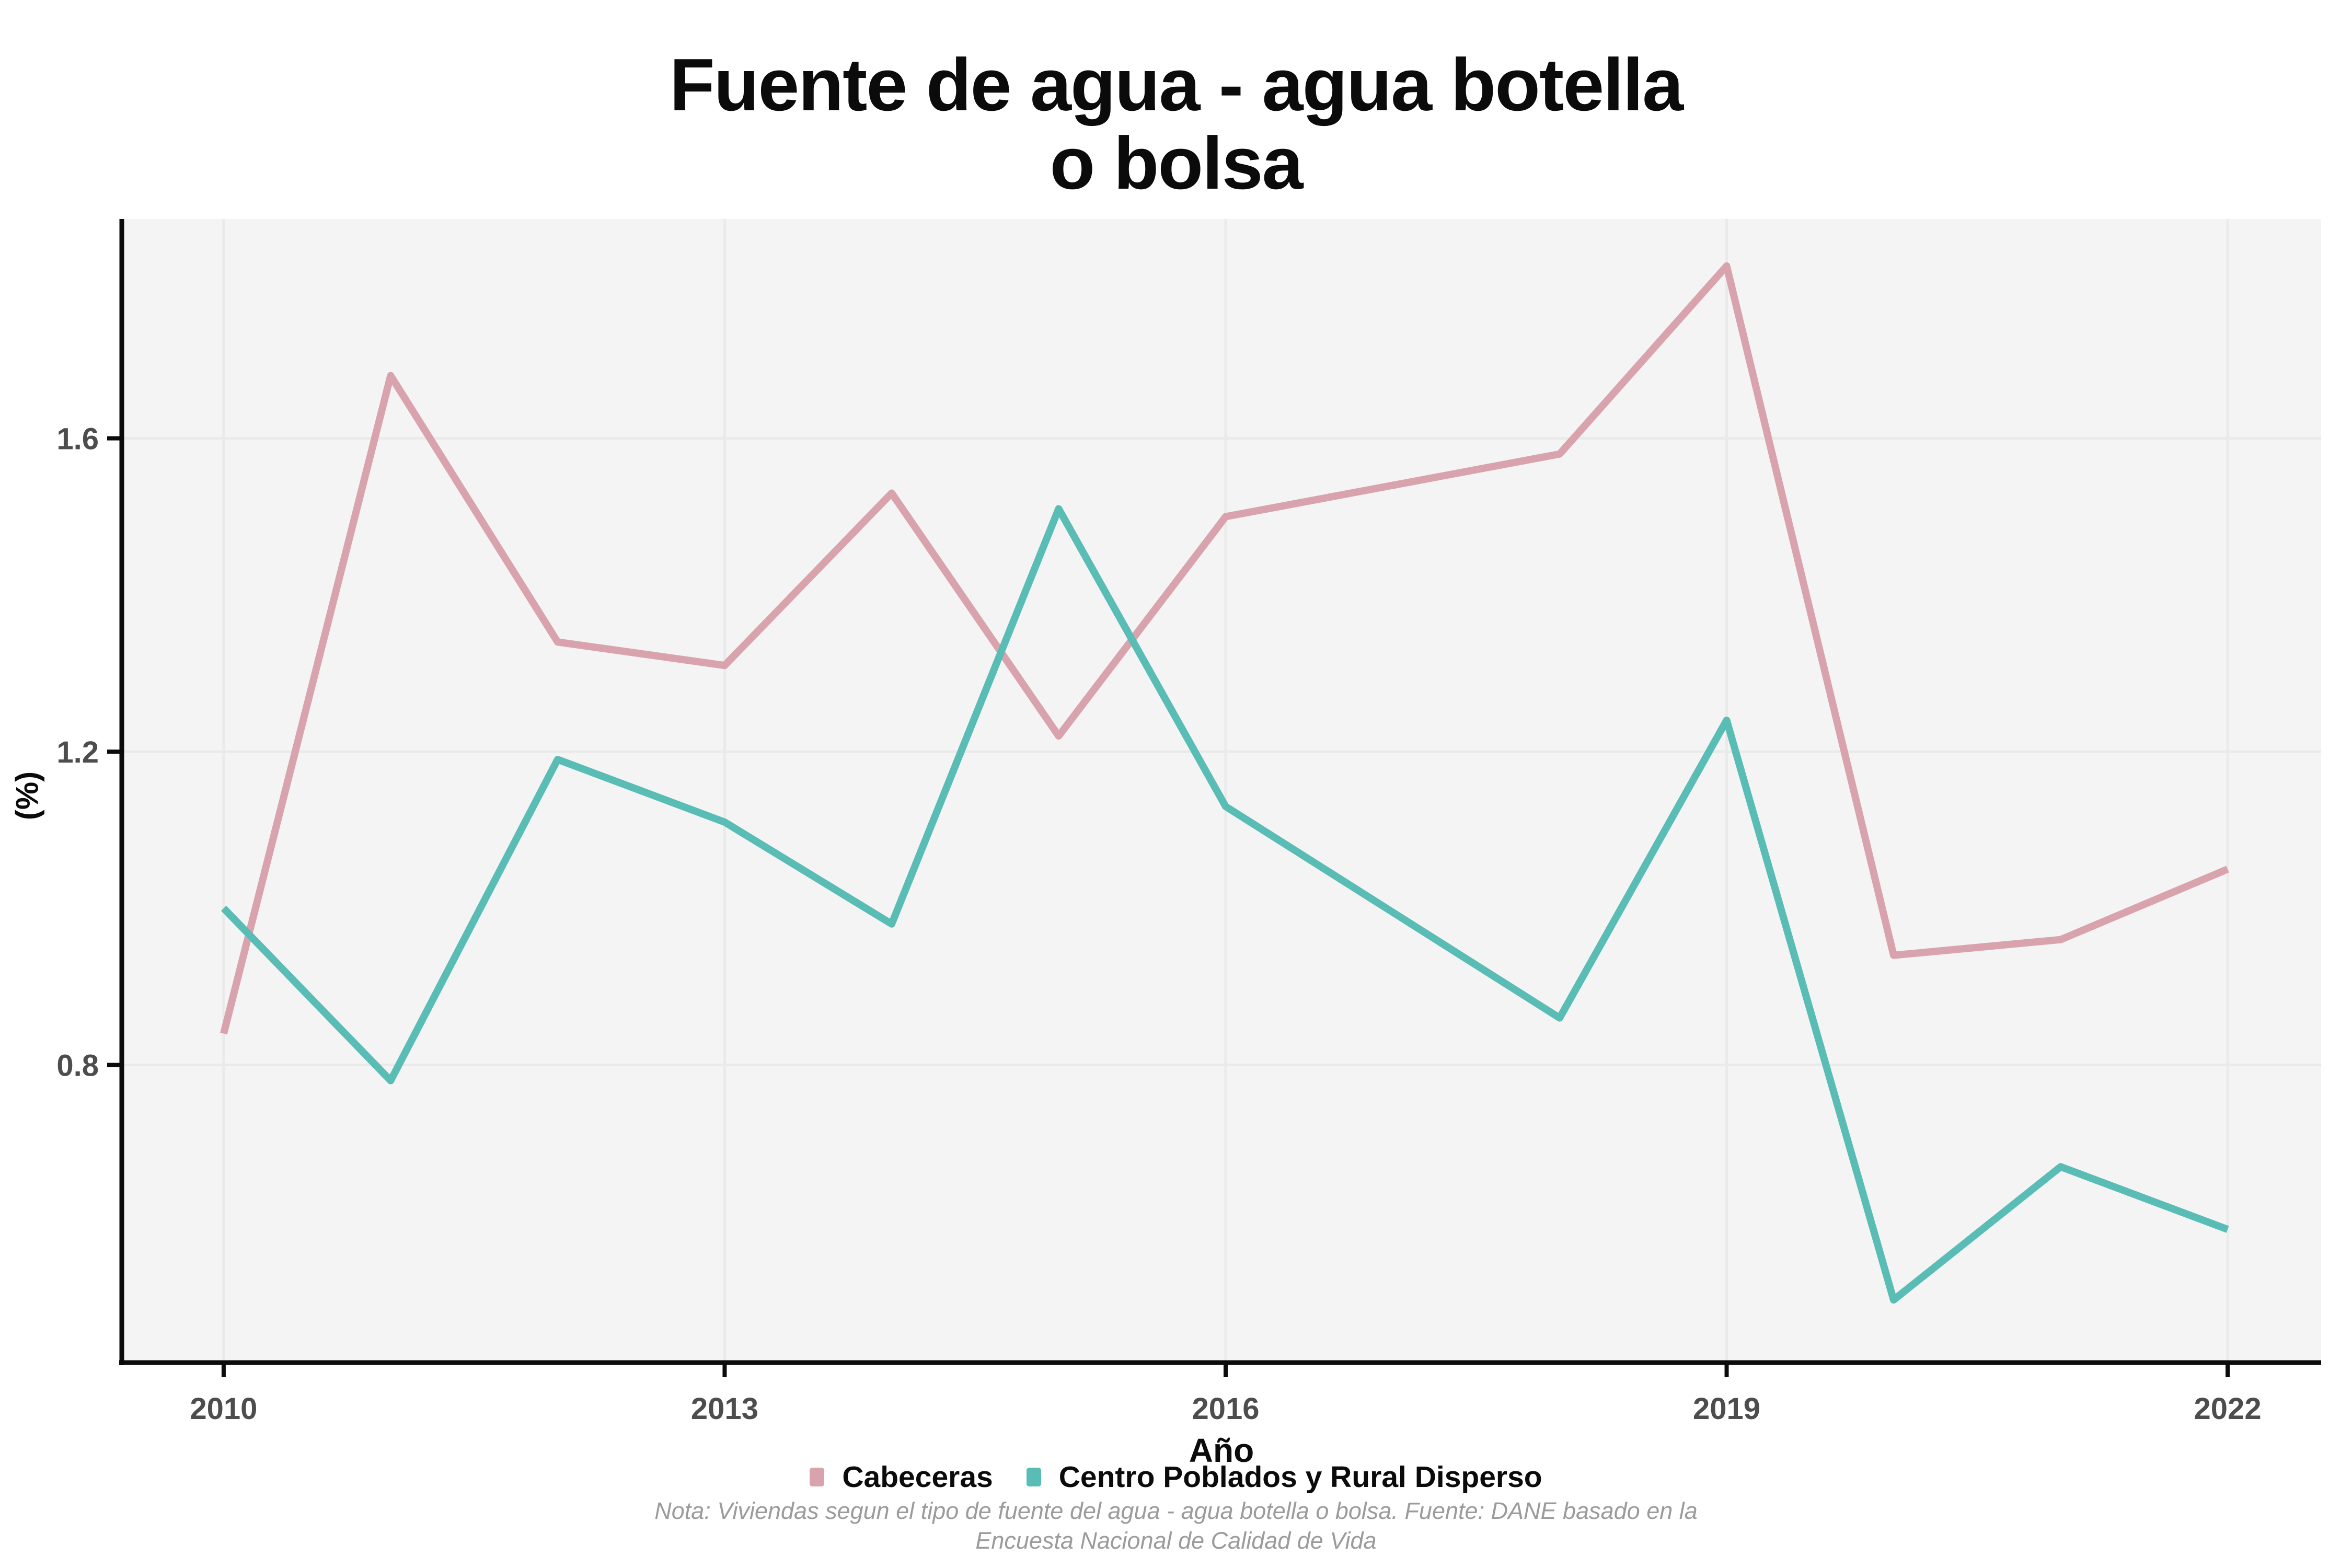 The width and height of the screenshot is (2352, 1568). I want to click on legend-swatch-cabeceras-icon, so click(817, 1477).